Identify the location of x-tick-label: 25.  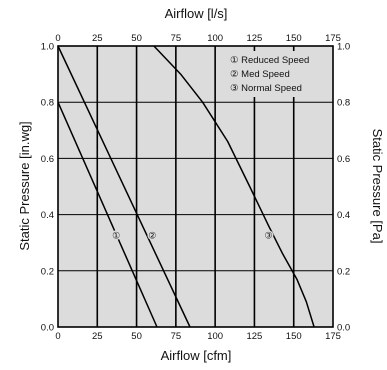
(97, 336).